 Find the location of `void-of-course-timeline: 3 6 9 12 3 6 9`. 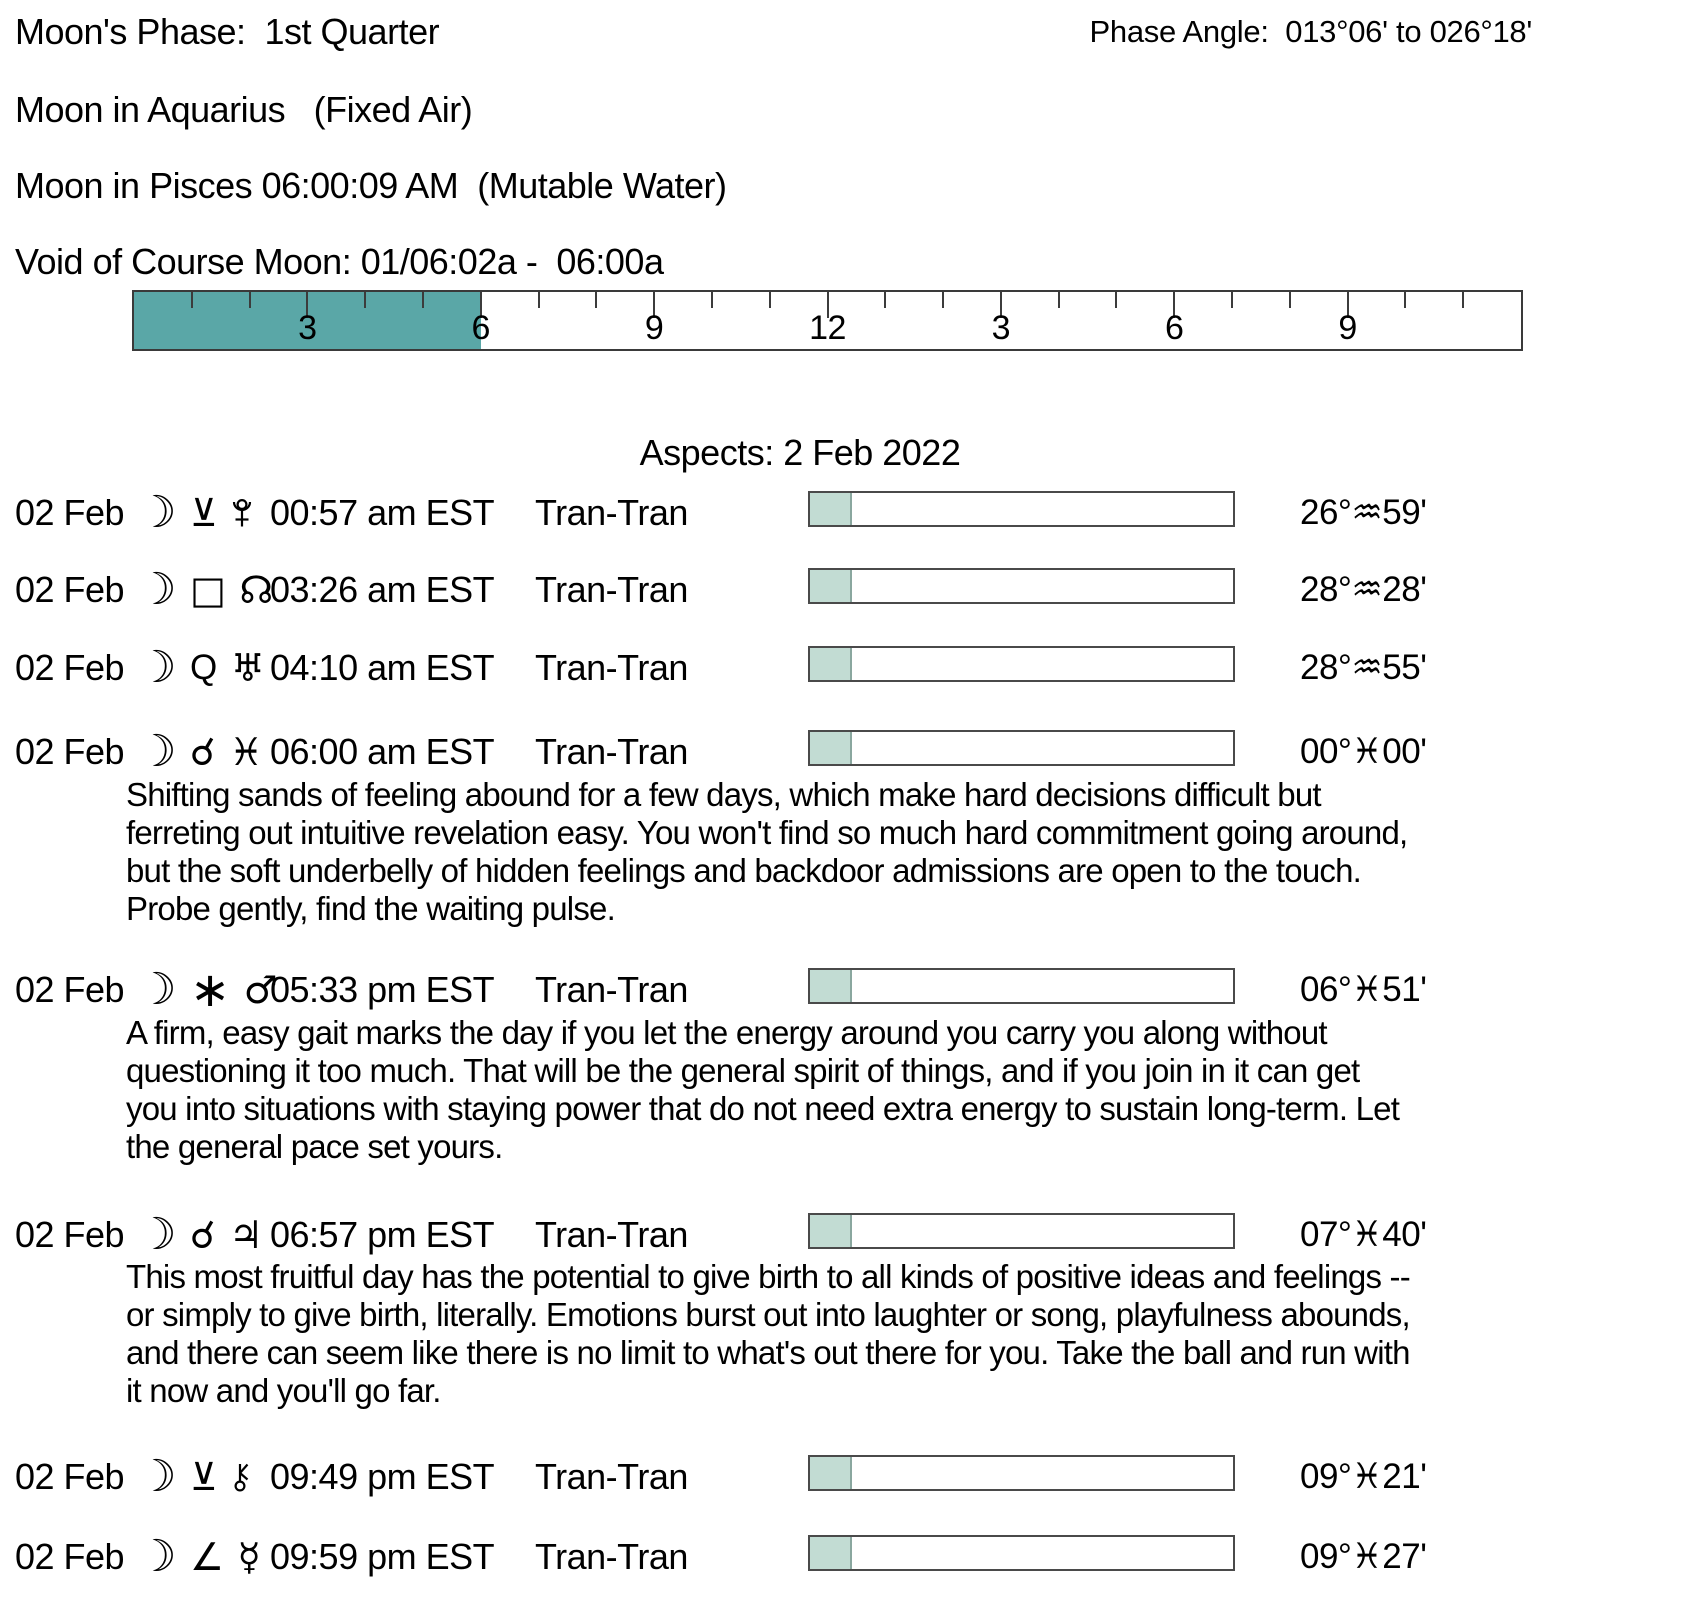

void-of-course-timeline: 3 6 9 12 3 6 9 is located at coordinates (827, 320).